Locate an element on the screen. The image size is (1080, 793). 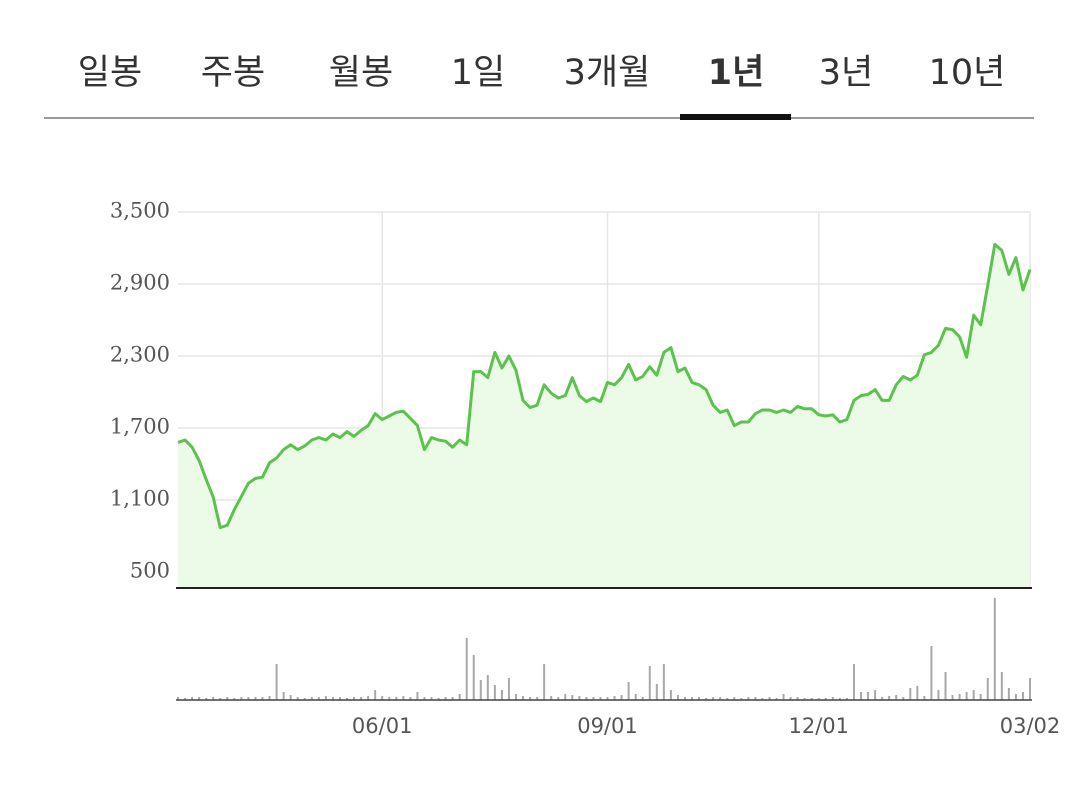
x-tick-label: 03/02 is located at coordinates (1030, 726).